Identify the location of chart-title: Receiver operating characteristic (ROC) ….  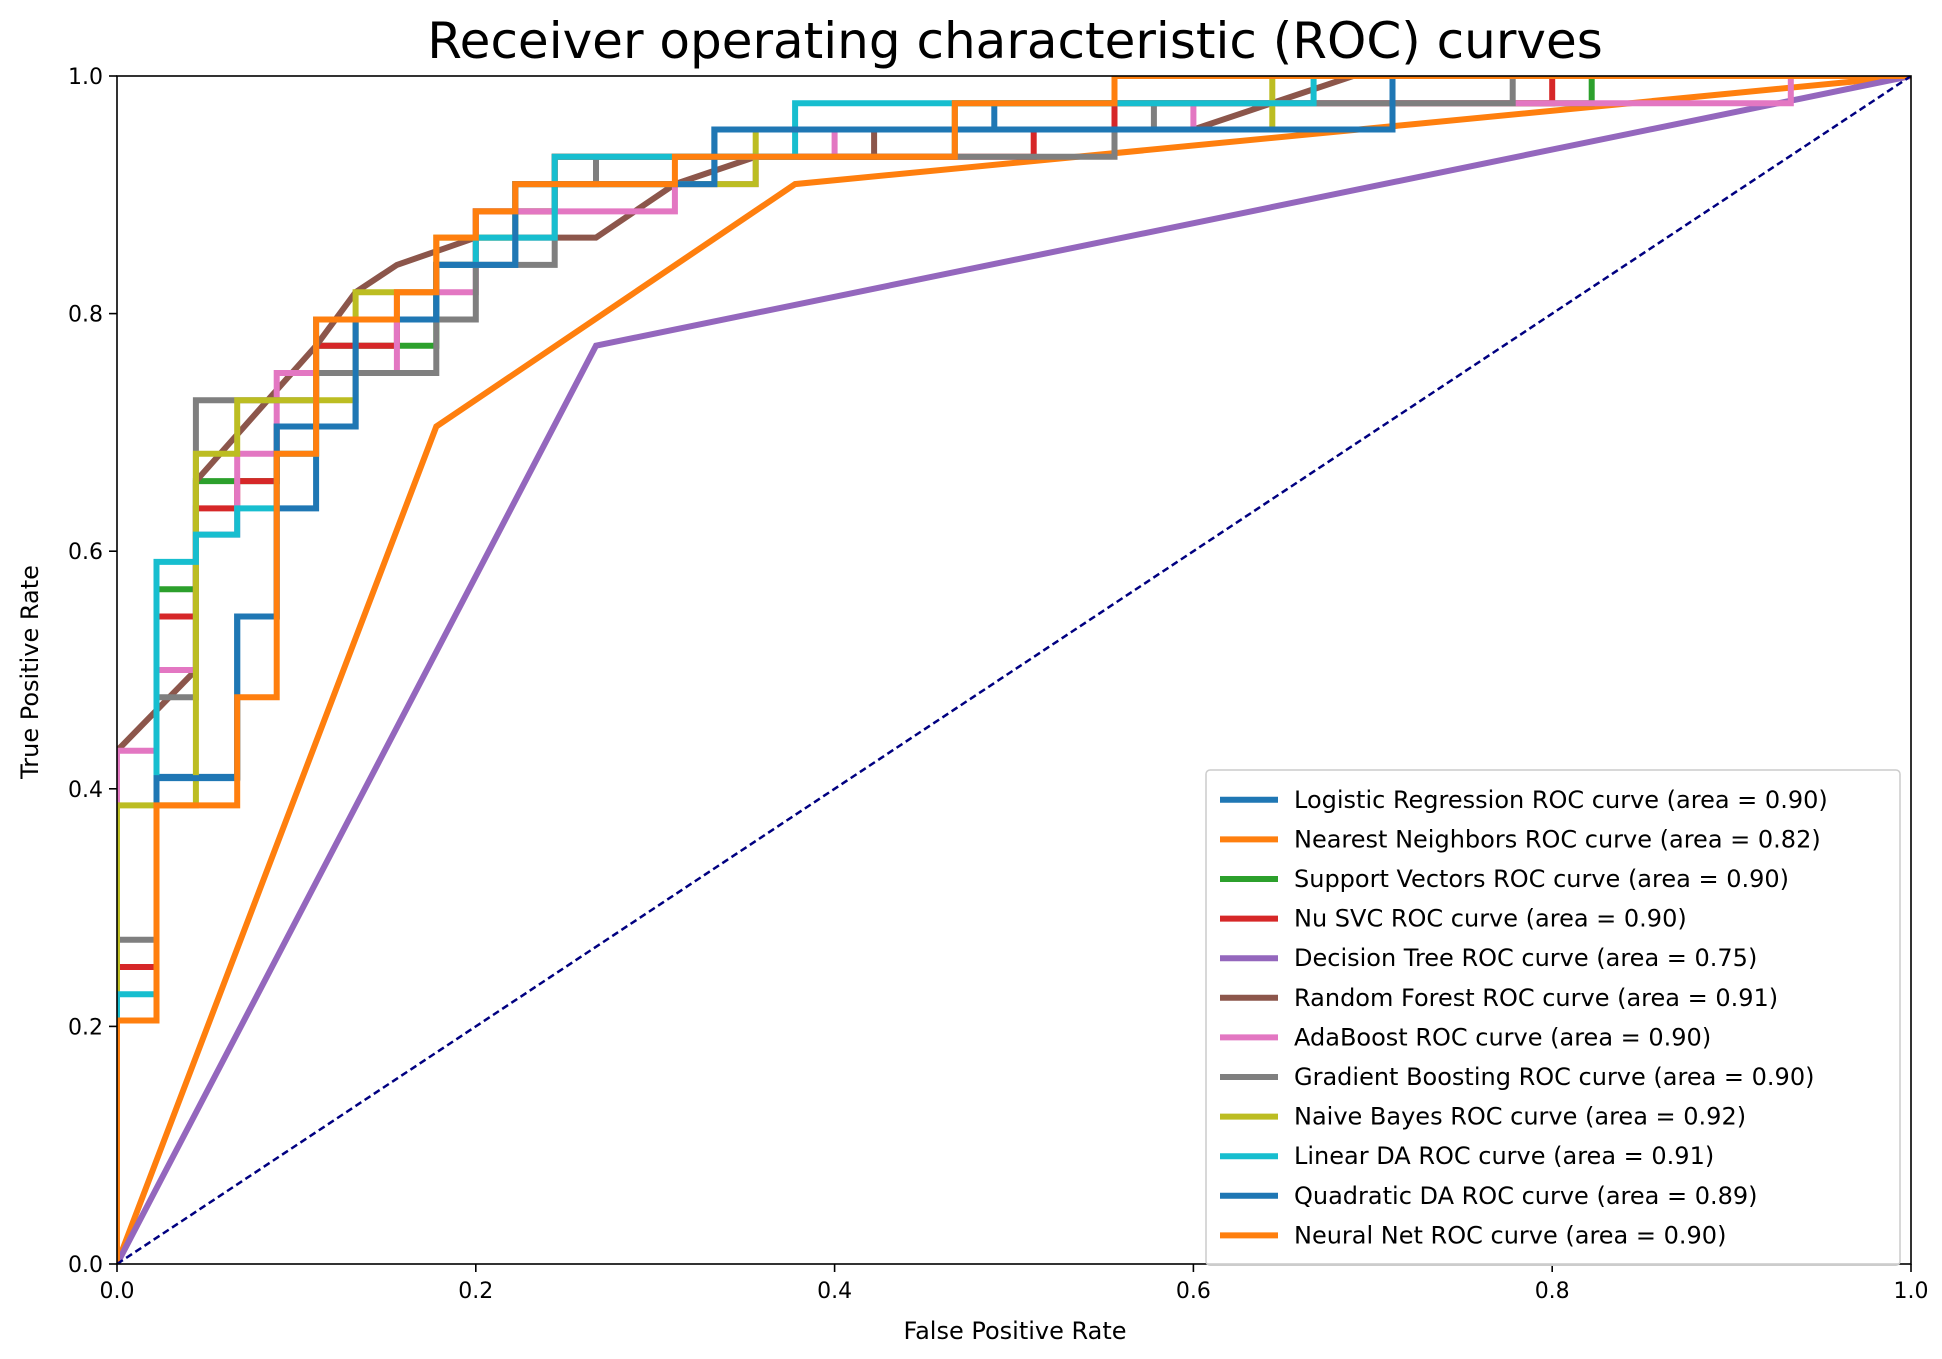
(1015, 41).